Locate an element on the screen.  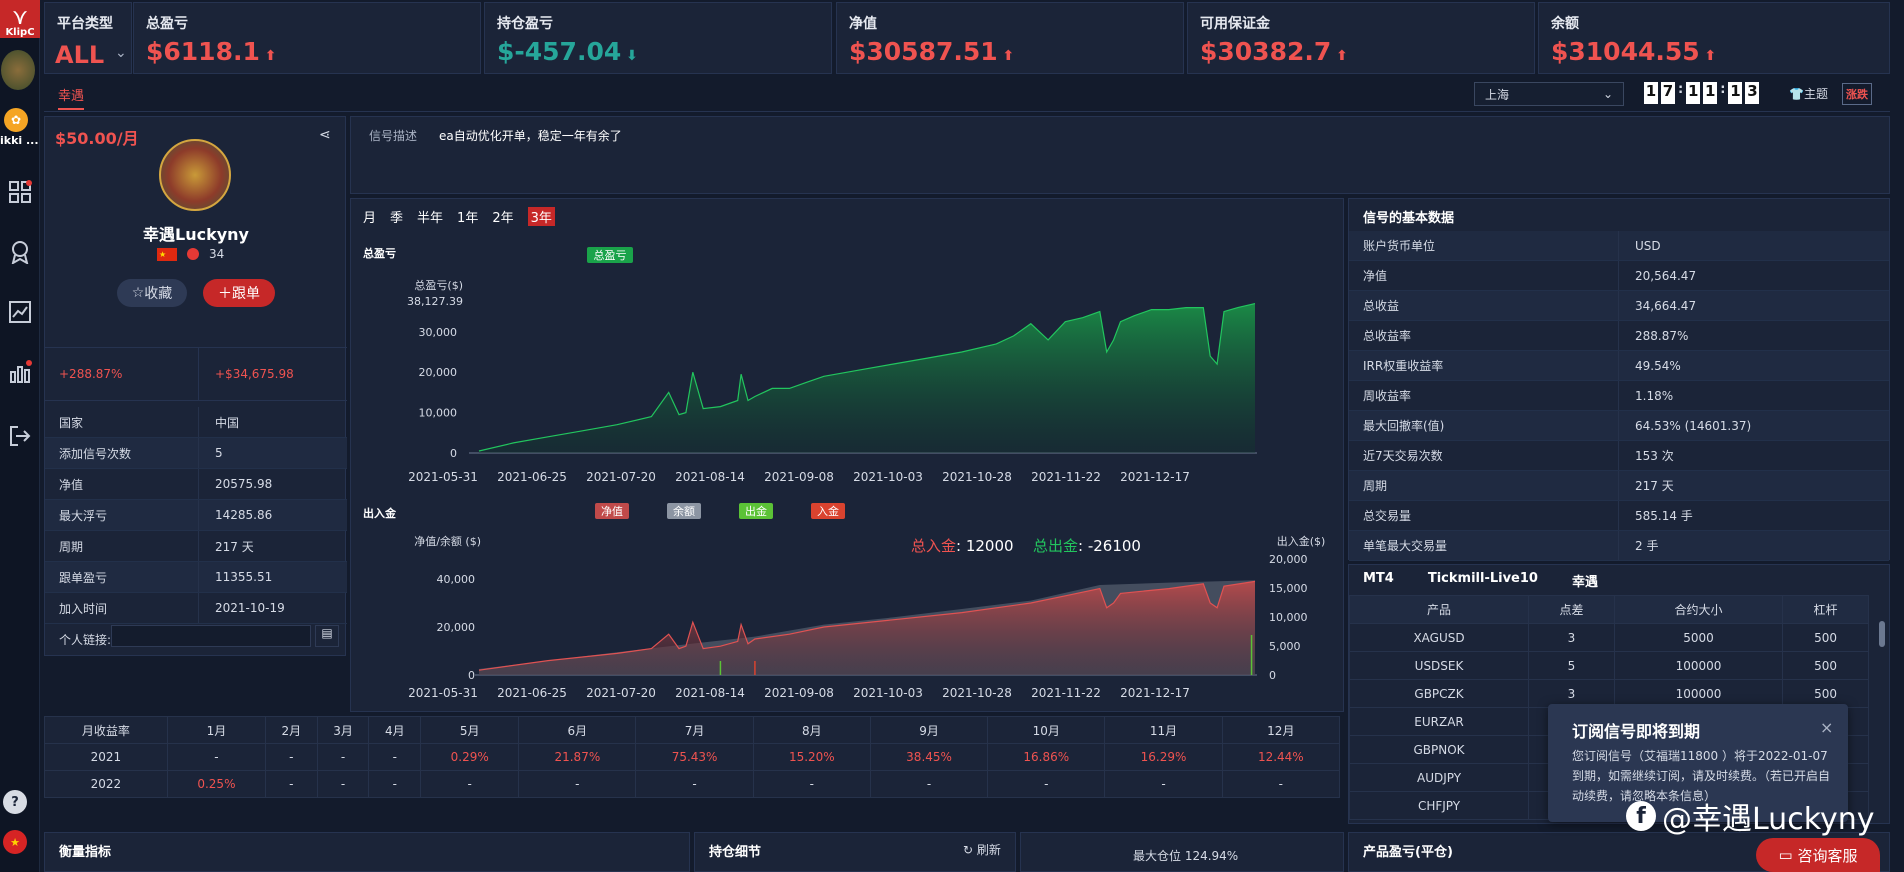
product-cell: XAGUSD is located at coordinates (1439, 637).